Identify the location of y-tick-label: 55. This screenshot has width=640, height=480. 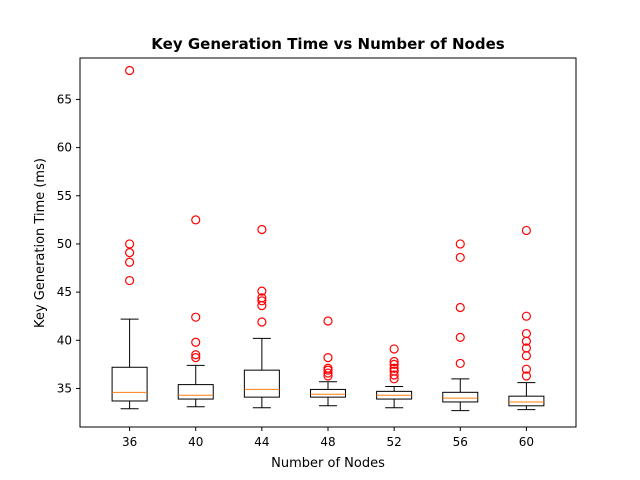
(64, 196).